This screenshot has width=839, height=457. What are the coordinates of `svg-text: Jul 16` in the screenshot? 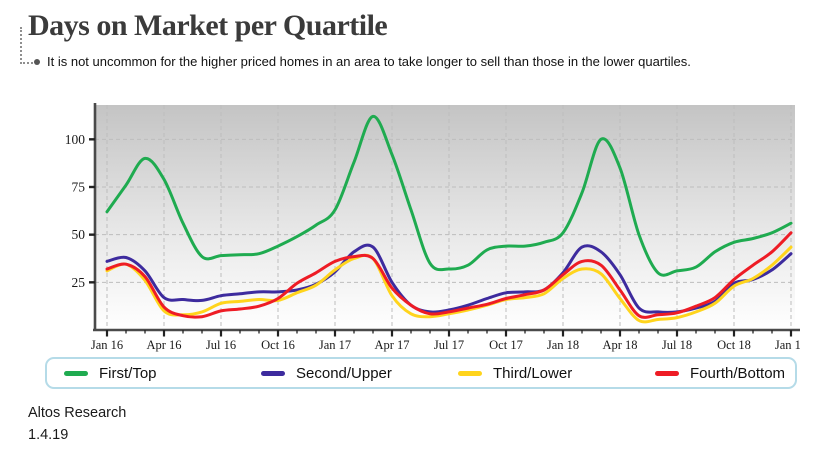 It's located at (221, 345).